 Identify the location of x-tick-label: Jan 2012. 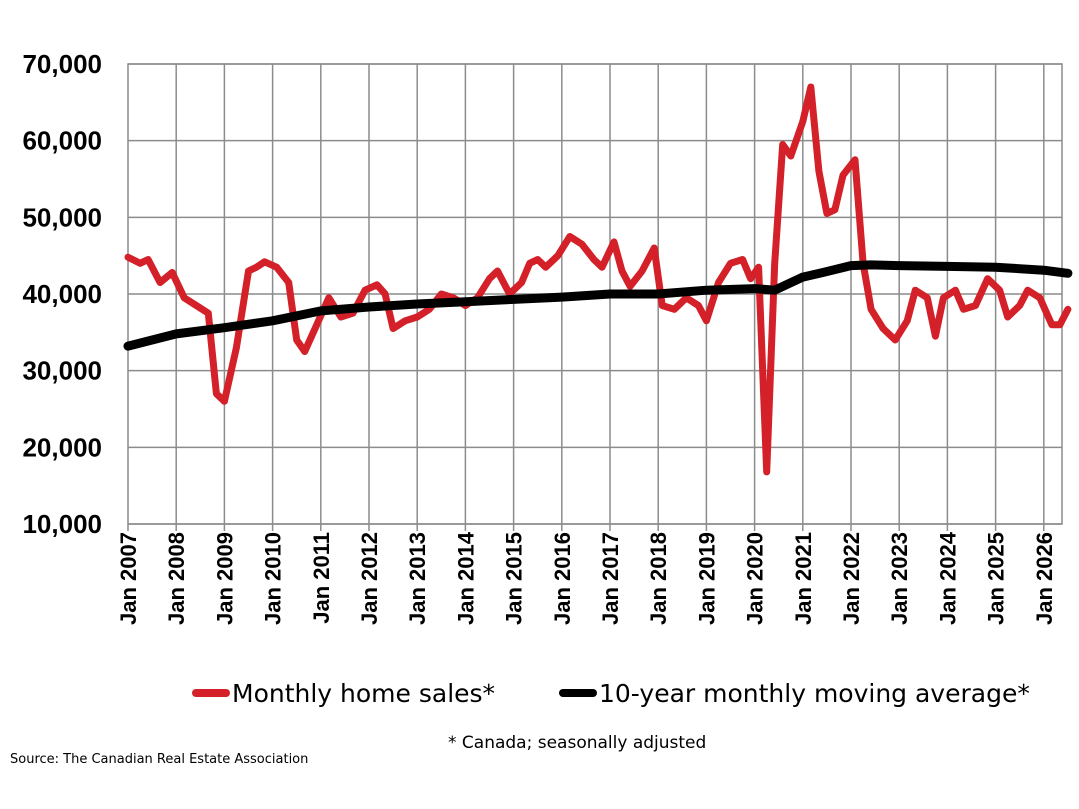
(369, 578).